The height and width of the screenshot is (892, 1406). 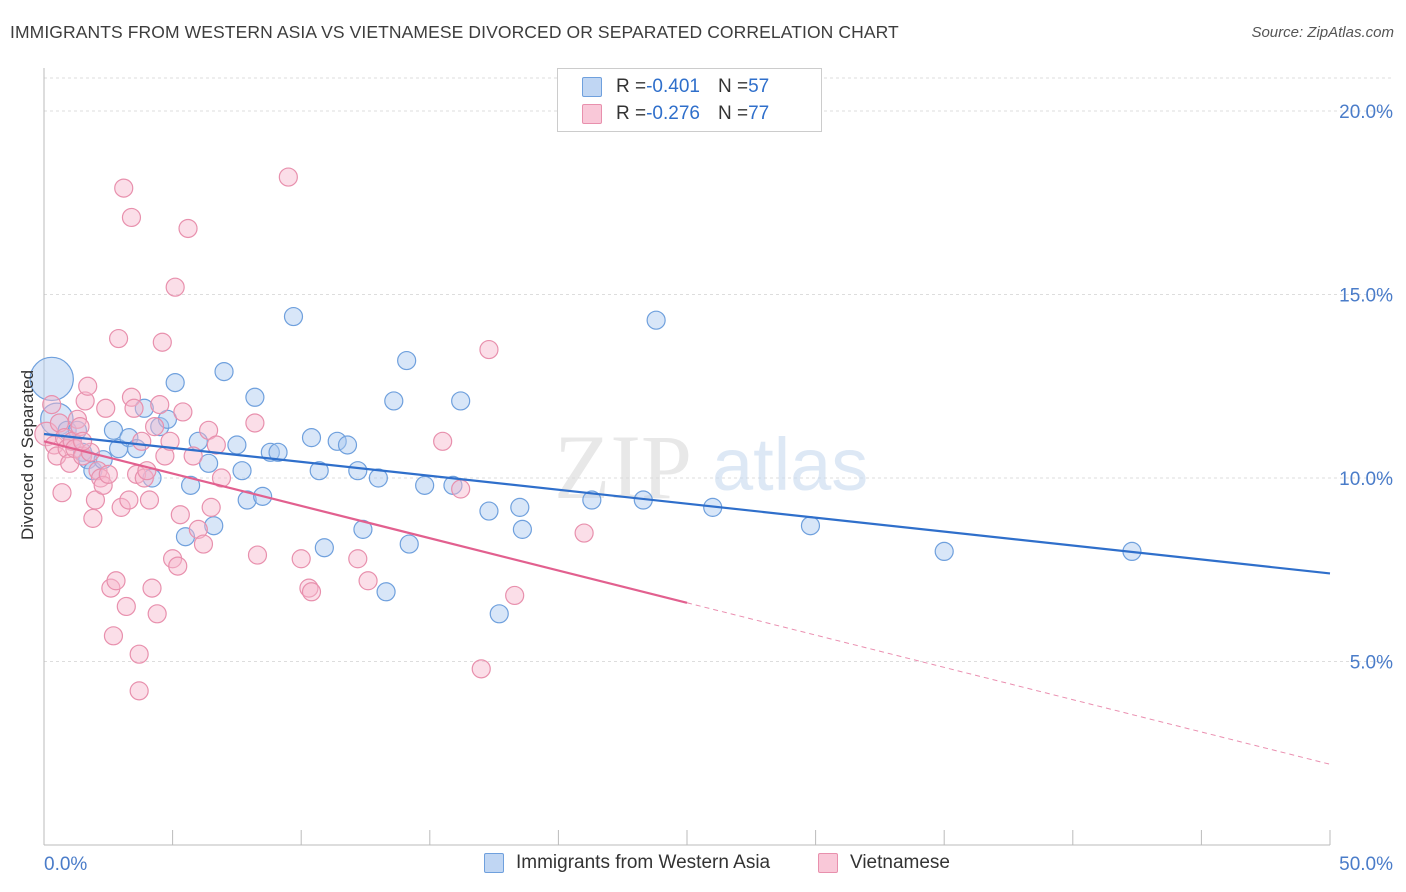 I want to click on trend-line-vietnamese-extension, so click(x=1008, y=683).